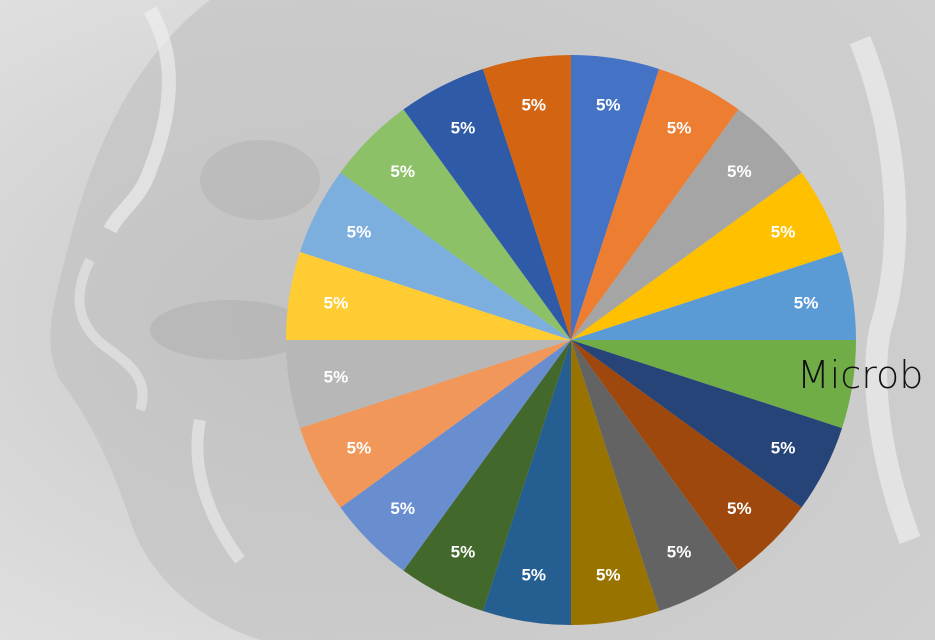 Image resolution: width=935 pixels, height=640 pixels. What do you see at coordinates (783, 231) in the screenshot?
I see `slice-label-4: 5%` at bounding box center [783, 231].